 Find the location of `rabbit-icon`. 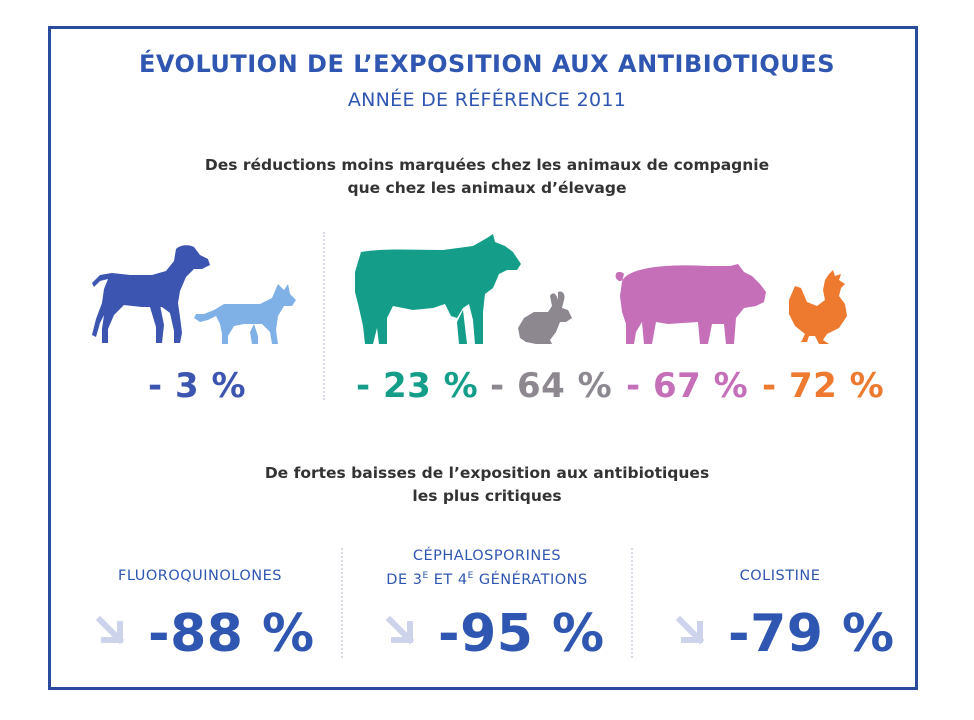

rabbit-icon is located at coordinates (545, 317).